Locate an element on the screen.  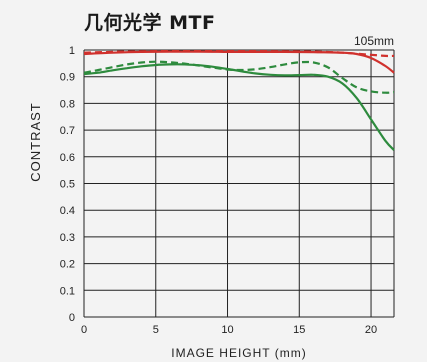
y-tick-label: 0 is located at coordinates (72, 318).